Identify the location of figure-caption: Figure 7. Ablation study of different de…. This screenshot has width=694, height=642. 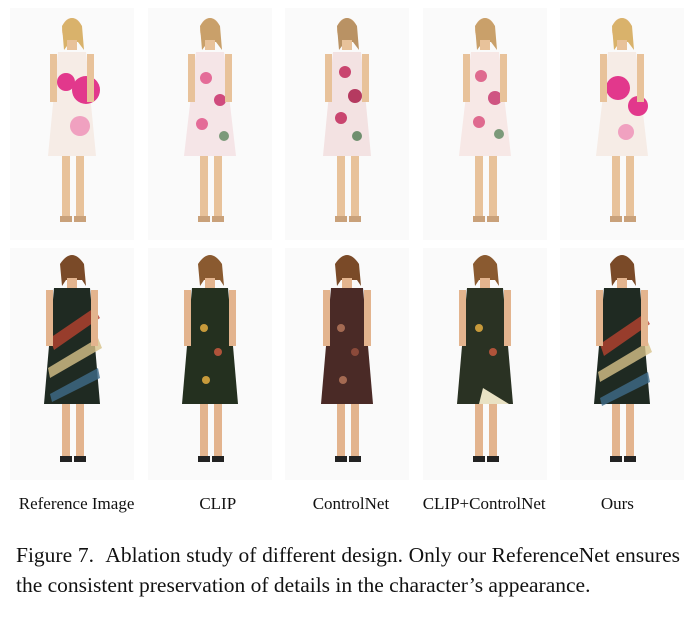
(348, 570).